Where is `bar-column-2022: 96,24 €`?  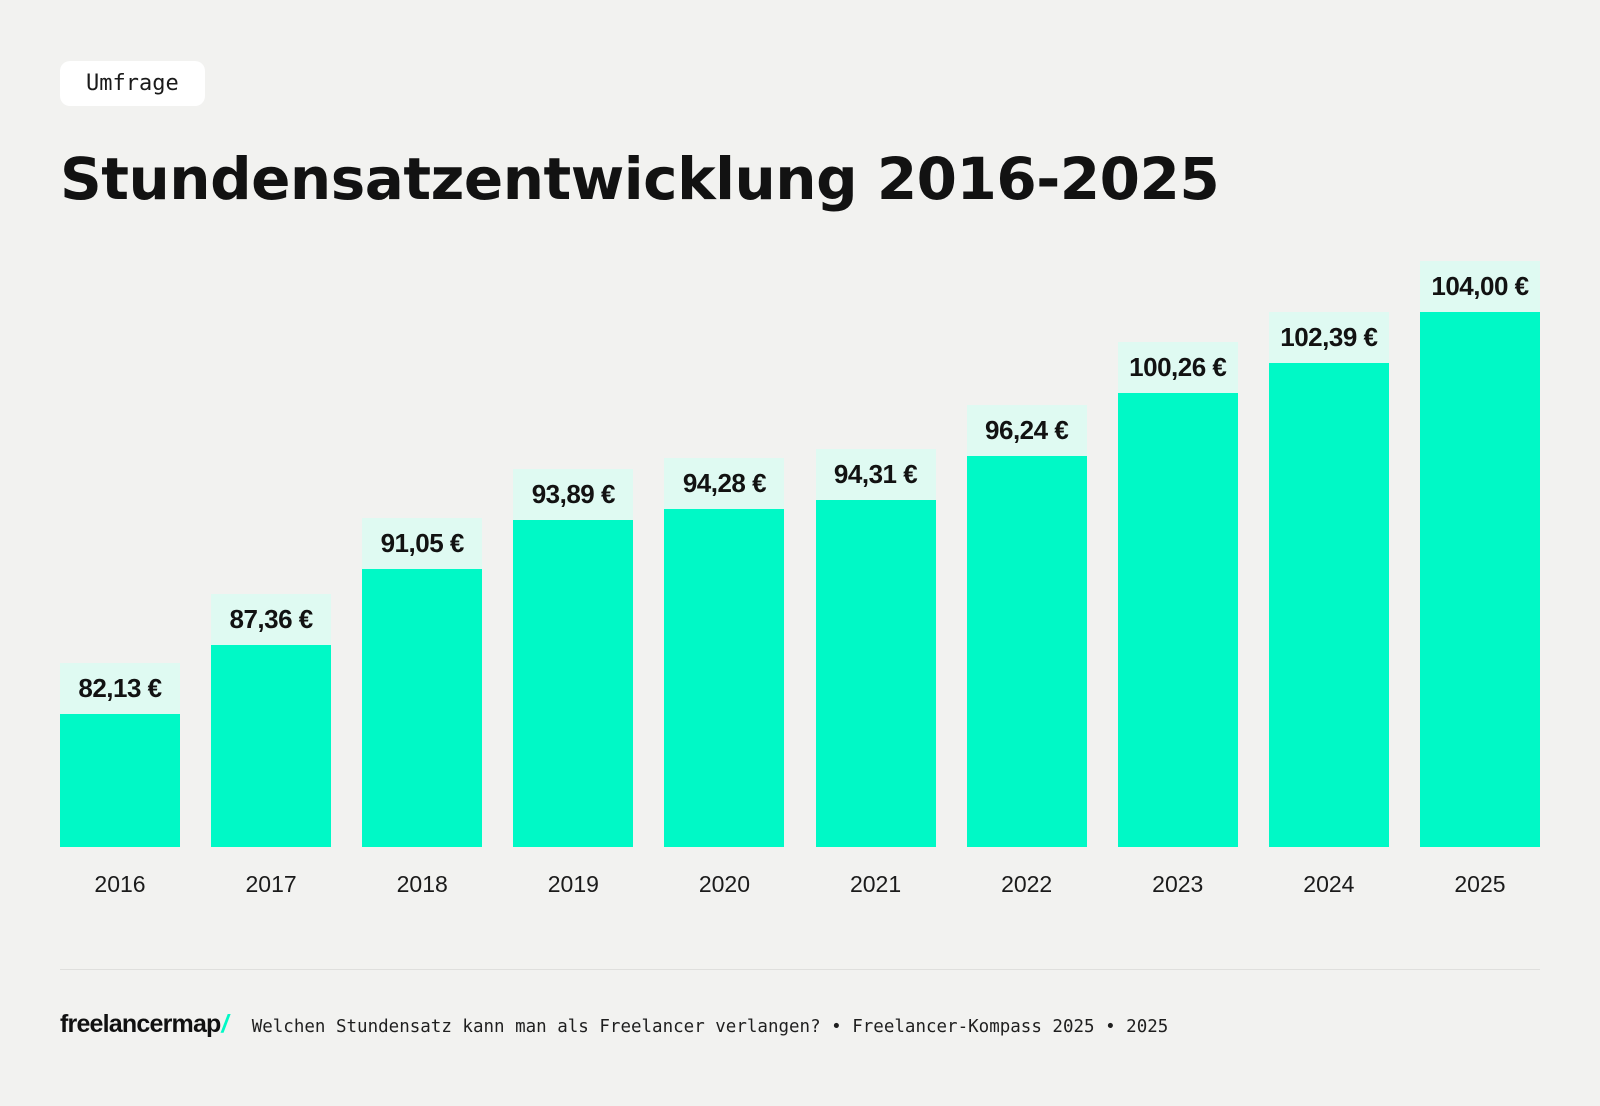 bar-column-2022: 96,24 € is located at coordinates (1026, 625).